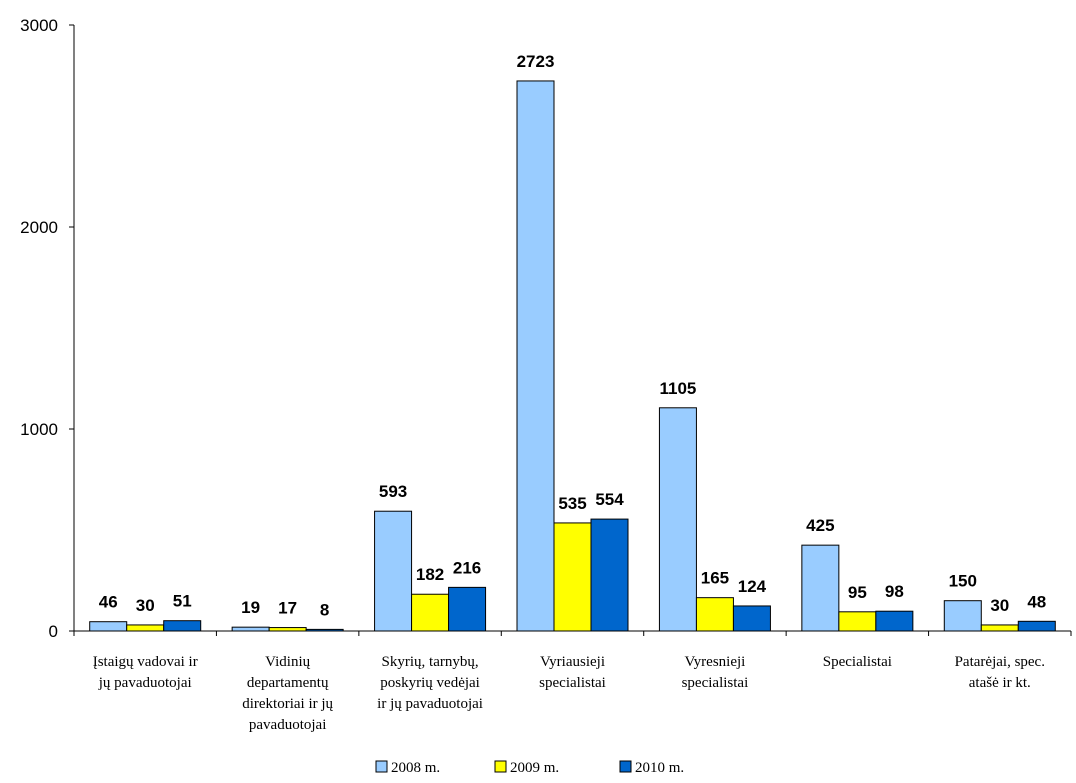  I want to click on data-label: 51, so click(182, 601).